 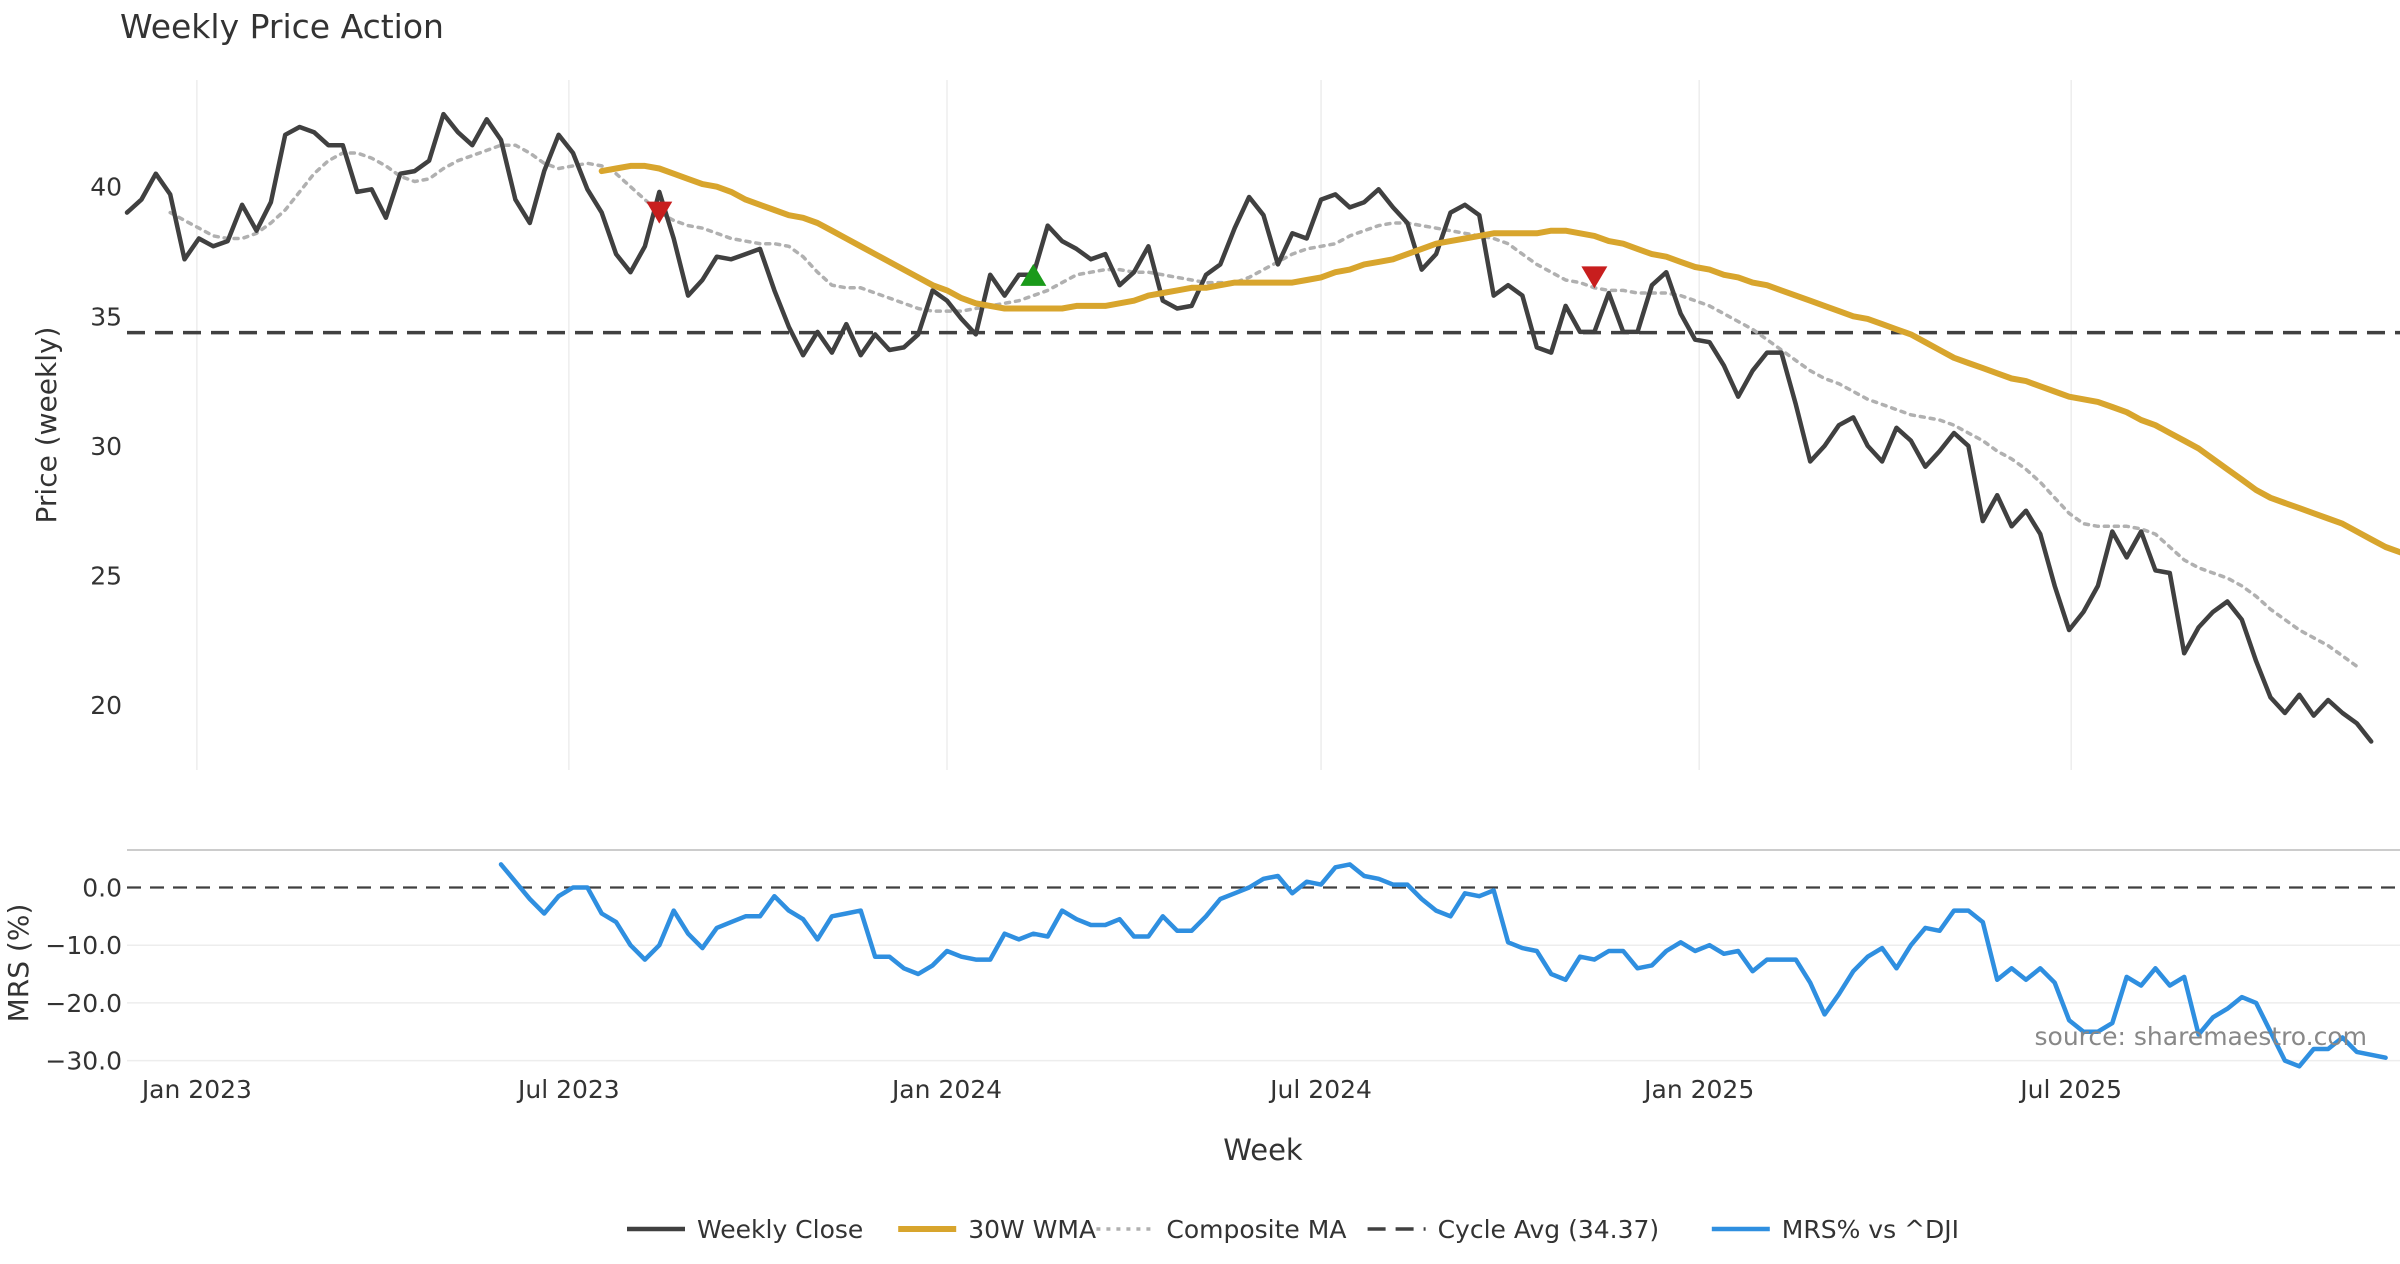 What do you see at coordinates (83, 1061) in the screenshot?
I see `mrs-y-tick-label: −30.0` at bounding box center [83, 1061].